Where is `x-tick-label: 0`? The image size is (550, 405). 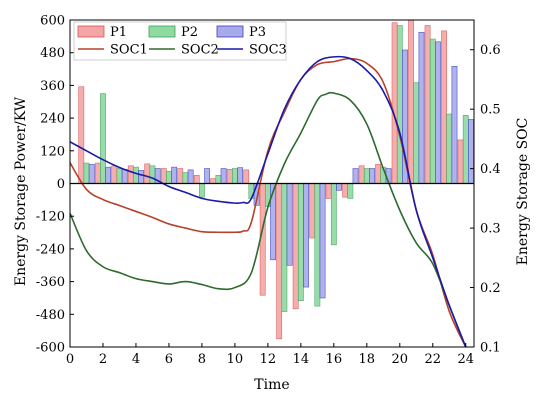 x-tick-label: 0 is located at coordinates (70, 359).